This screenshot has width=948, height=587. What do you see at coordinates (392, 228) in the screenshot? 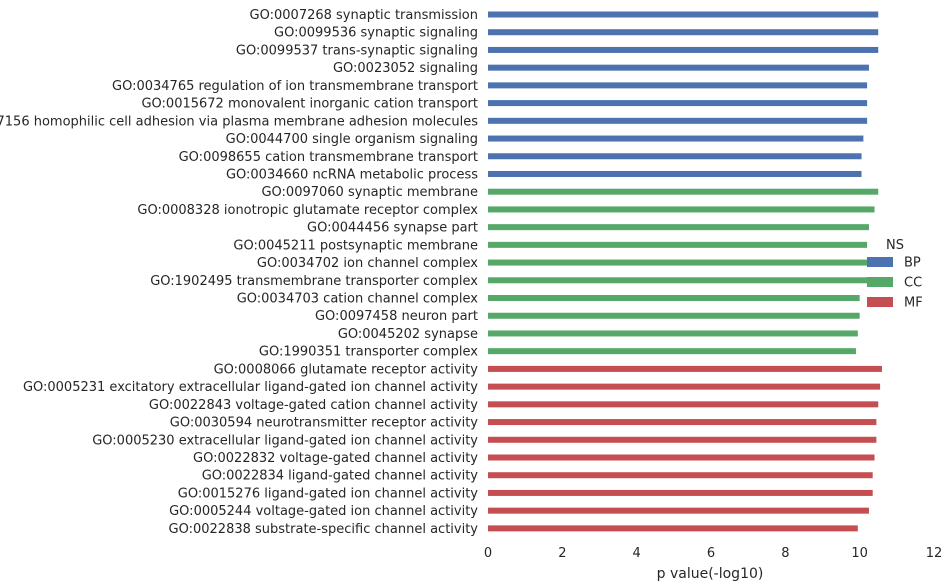
I see `category-label: GO:0044456 synapse part` at bounding box center [392, 228].